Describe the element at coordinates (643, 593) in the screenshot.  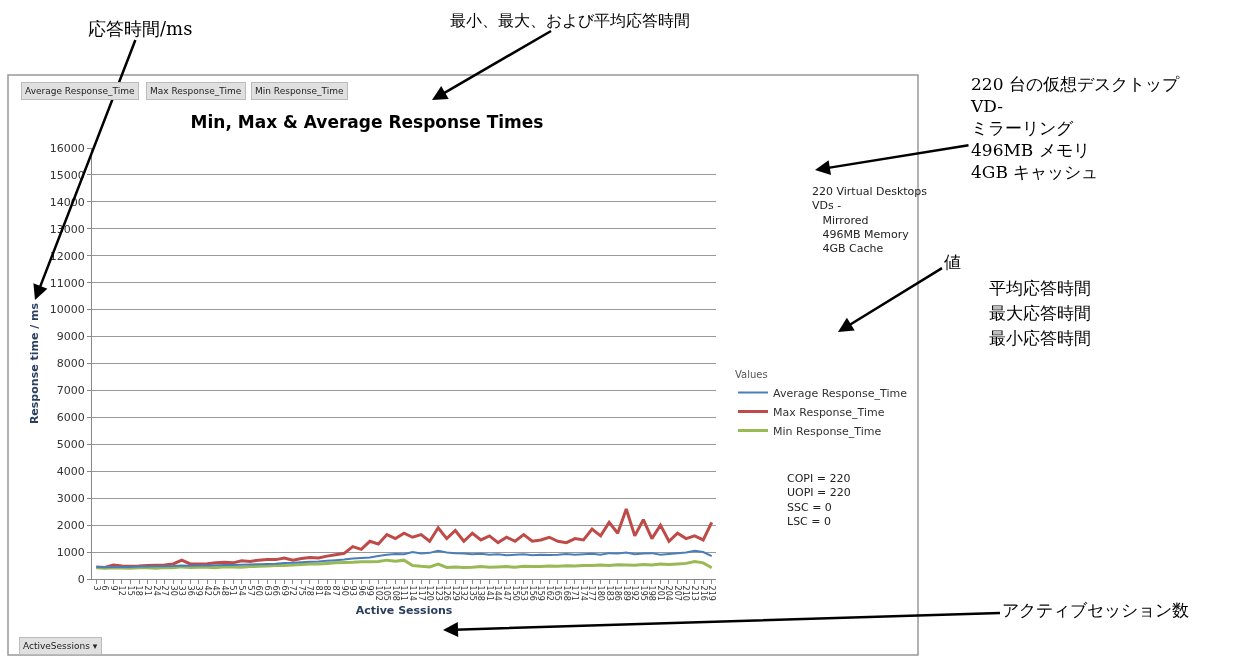
I see `x-tick-label: 195` at that location.